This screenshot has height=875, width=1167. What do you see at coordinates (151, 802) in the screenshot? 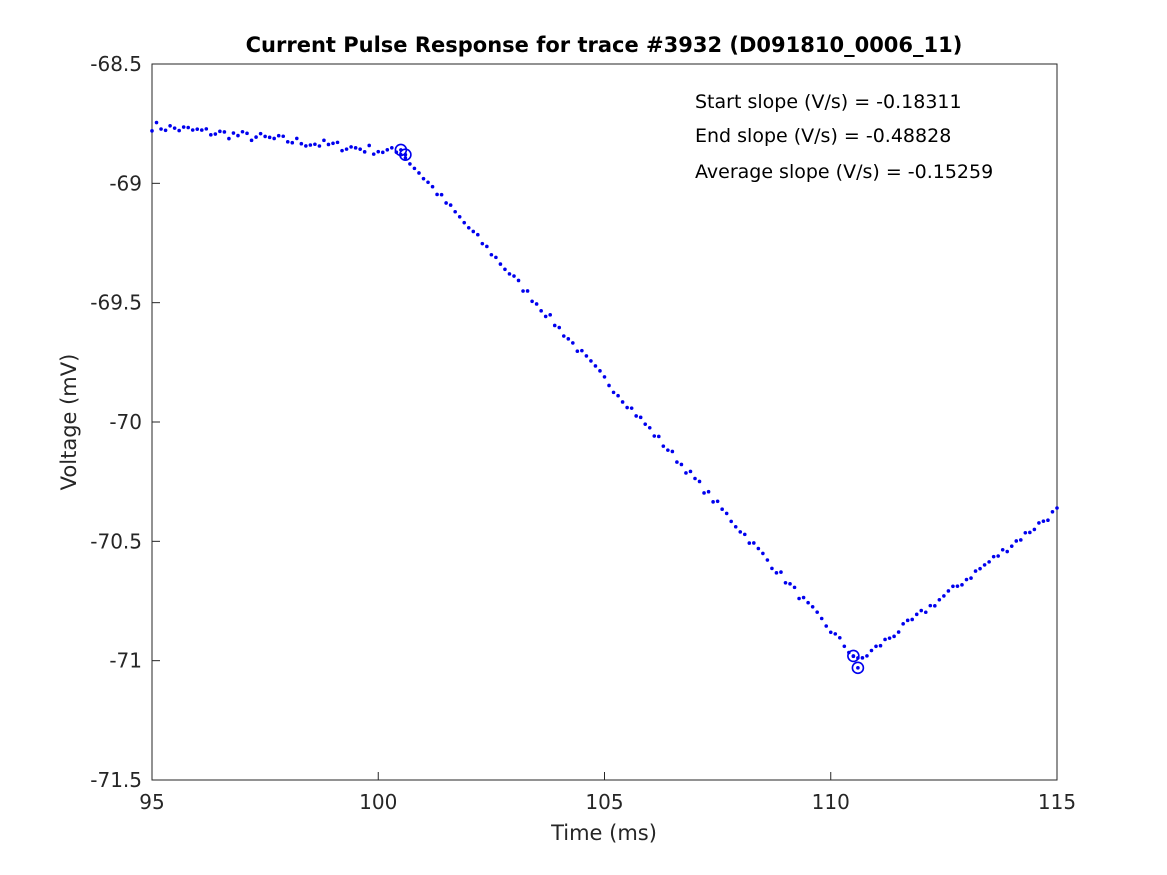
I see `x-tick-label: 95` at bounding box center [151, 802].